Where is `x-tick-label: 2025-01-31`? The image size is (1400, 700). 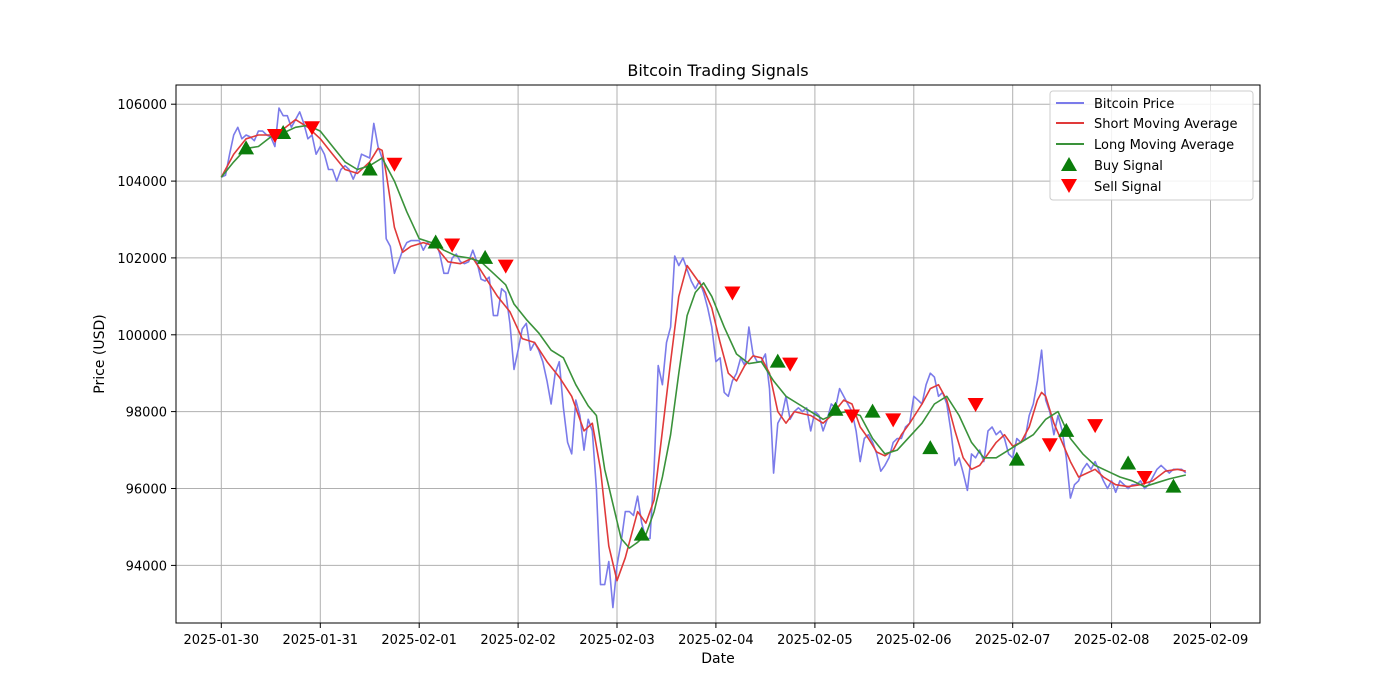 x-tick-label: 2025-01-31 is located at coordinates (321, 640).